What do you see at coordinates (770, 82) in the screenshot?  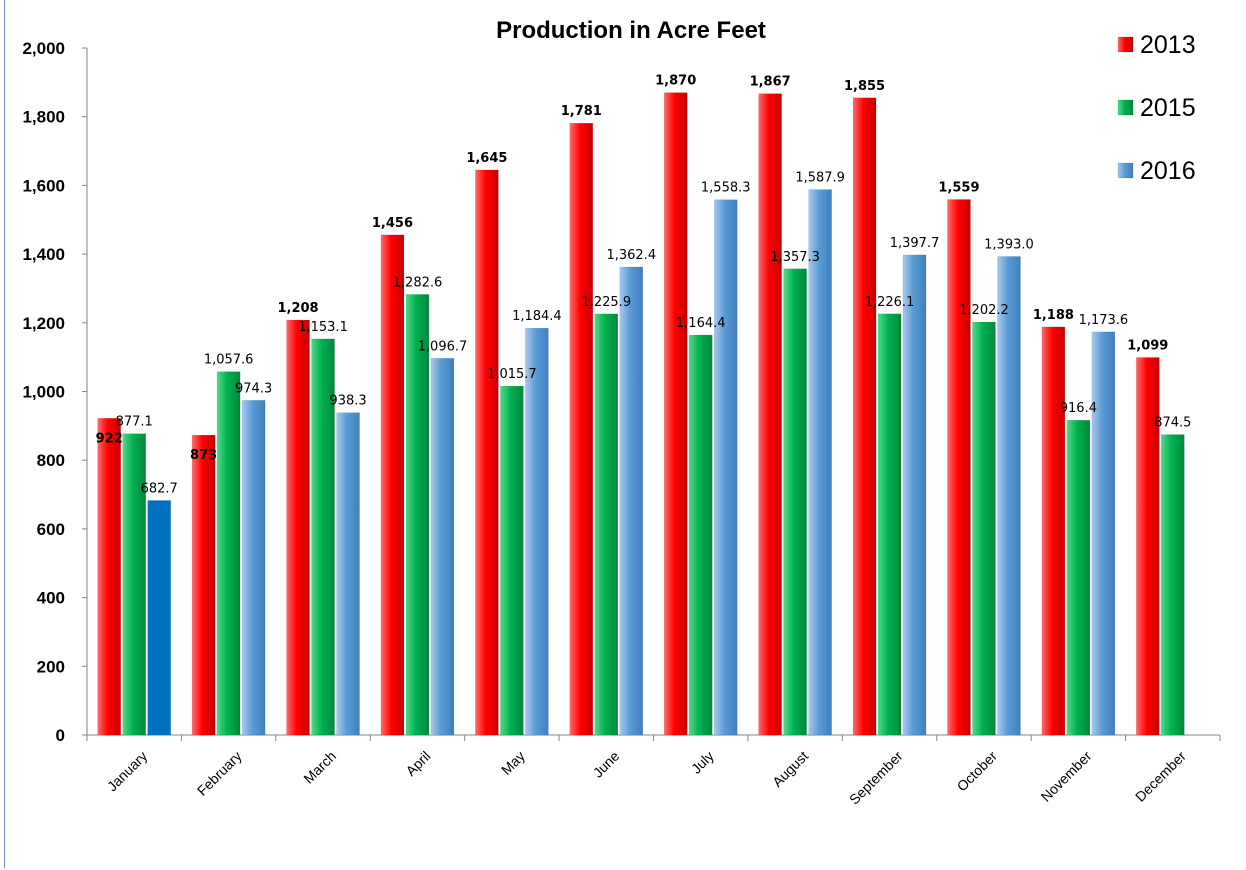 I see `data-label: 1,867` at bounding box center [770, 82].